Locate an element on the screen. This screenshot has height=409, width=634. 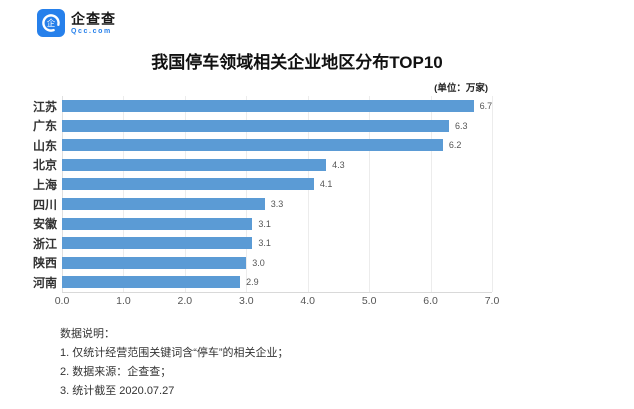
y-axis-line is located at coordinates (62, 194).